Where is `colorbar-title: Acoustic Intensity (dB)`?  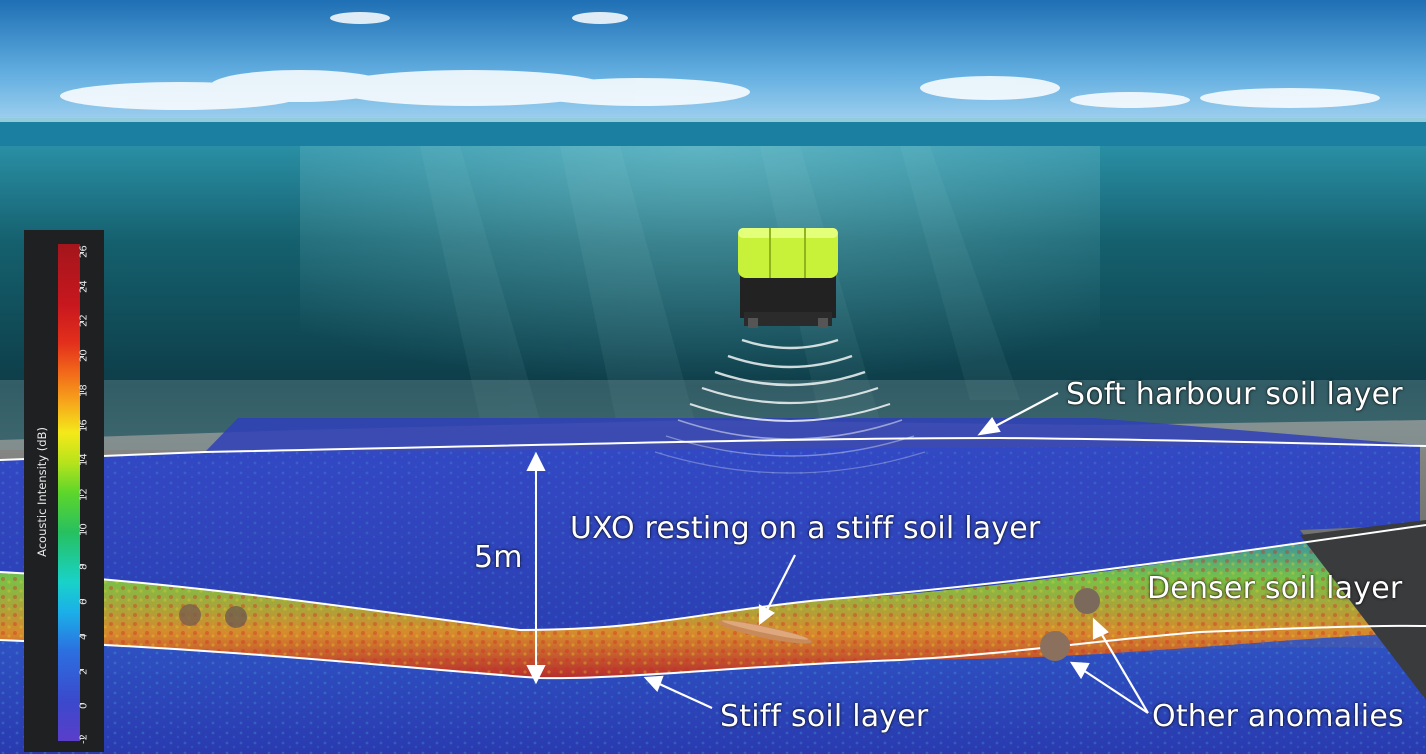
colorbar-title: Acoustic Intensity (dB) is located at coordinates (42, 492).